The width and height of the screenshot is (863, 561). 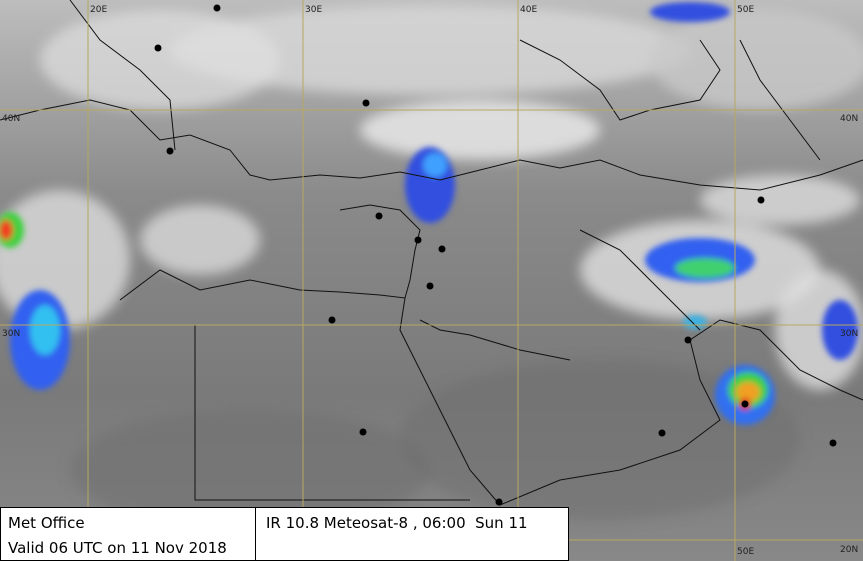 What do you see at coordinates (397, 523) in the screenshot?
I see `caption-text: IR 10.8 Meteosat-8 , 06:00 Sun 11` at bounding box center [397, 523].